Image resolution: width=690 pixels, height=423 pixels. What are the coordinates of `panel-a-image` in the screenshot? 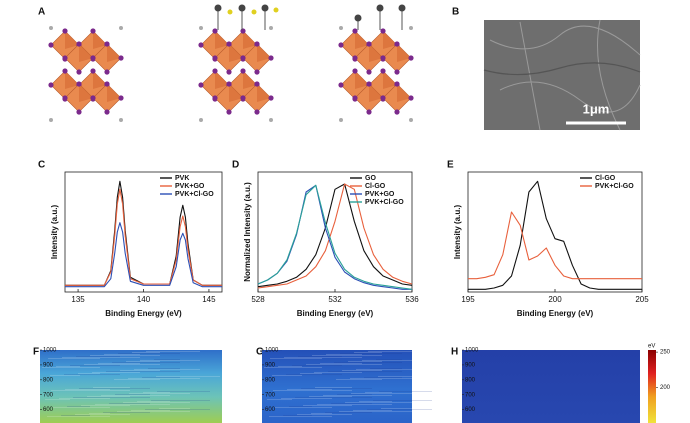 It's located at (230, 63).